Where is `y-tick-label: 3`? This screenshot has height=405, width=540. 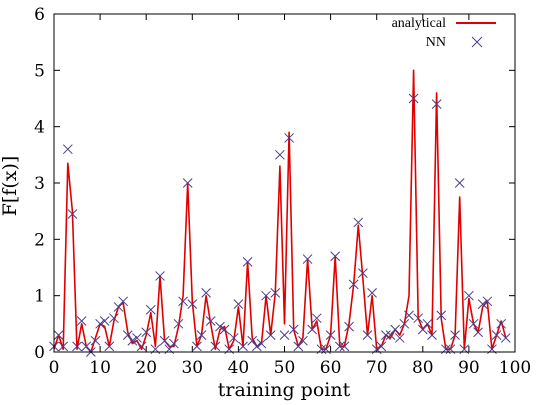
y-tick-label: 3 is located at coordinates (39, 184).